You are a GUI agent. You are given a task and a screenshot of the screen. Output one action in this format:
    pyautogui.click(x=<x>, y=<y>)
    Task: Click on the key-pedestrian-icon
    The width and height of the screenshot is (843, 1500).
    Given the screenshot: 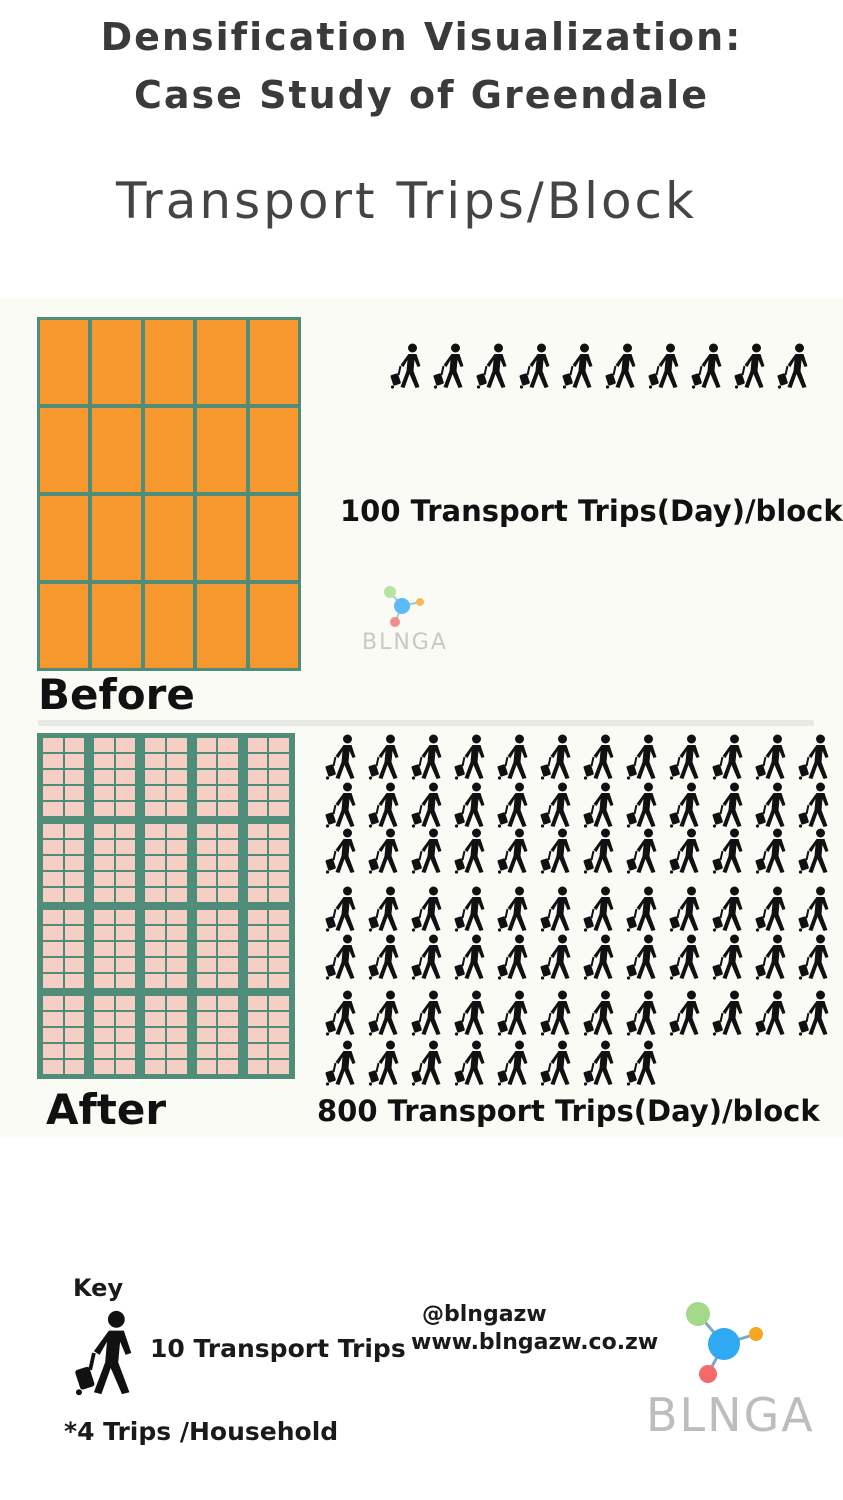 What is the action you would take?
    pyautogui.click(x=107, y=1353)
    